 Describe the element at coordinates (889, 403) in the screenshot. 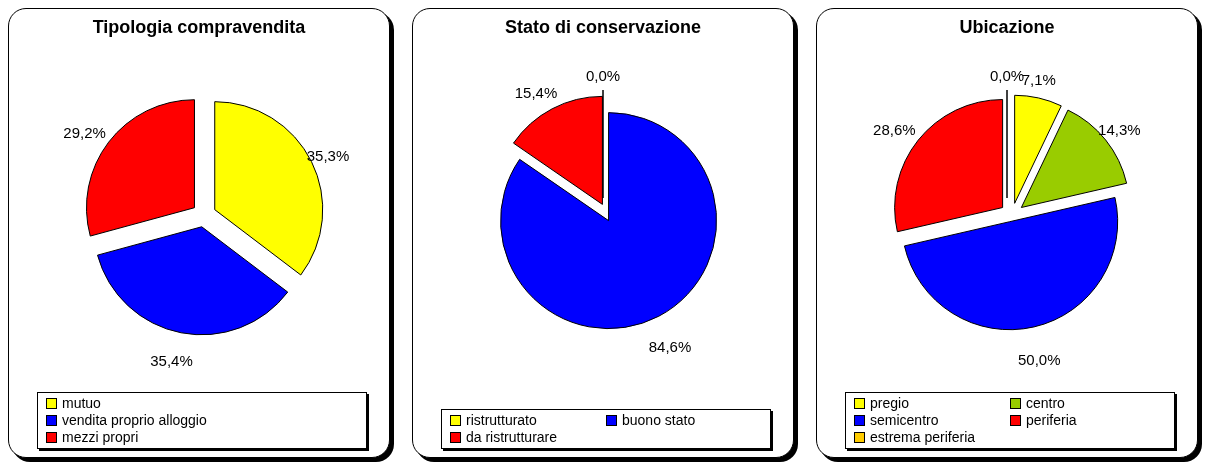

I see `legend-label: pregio` at that location.